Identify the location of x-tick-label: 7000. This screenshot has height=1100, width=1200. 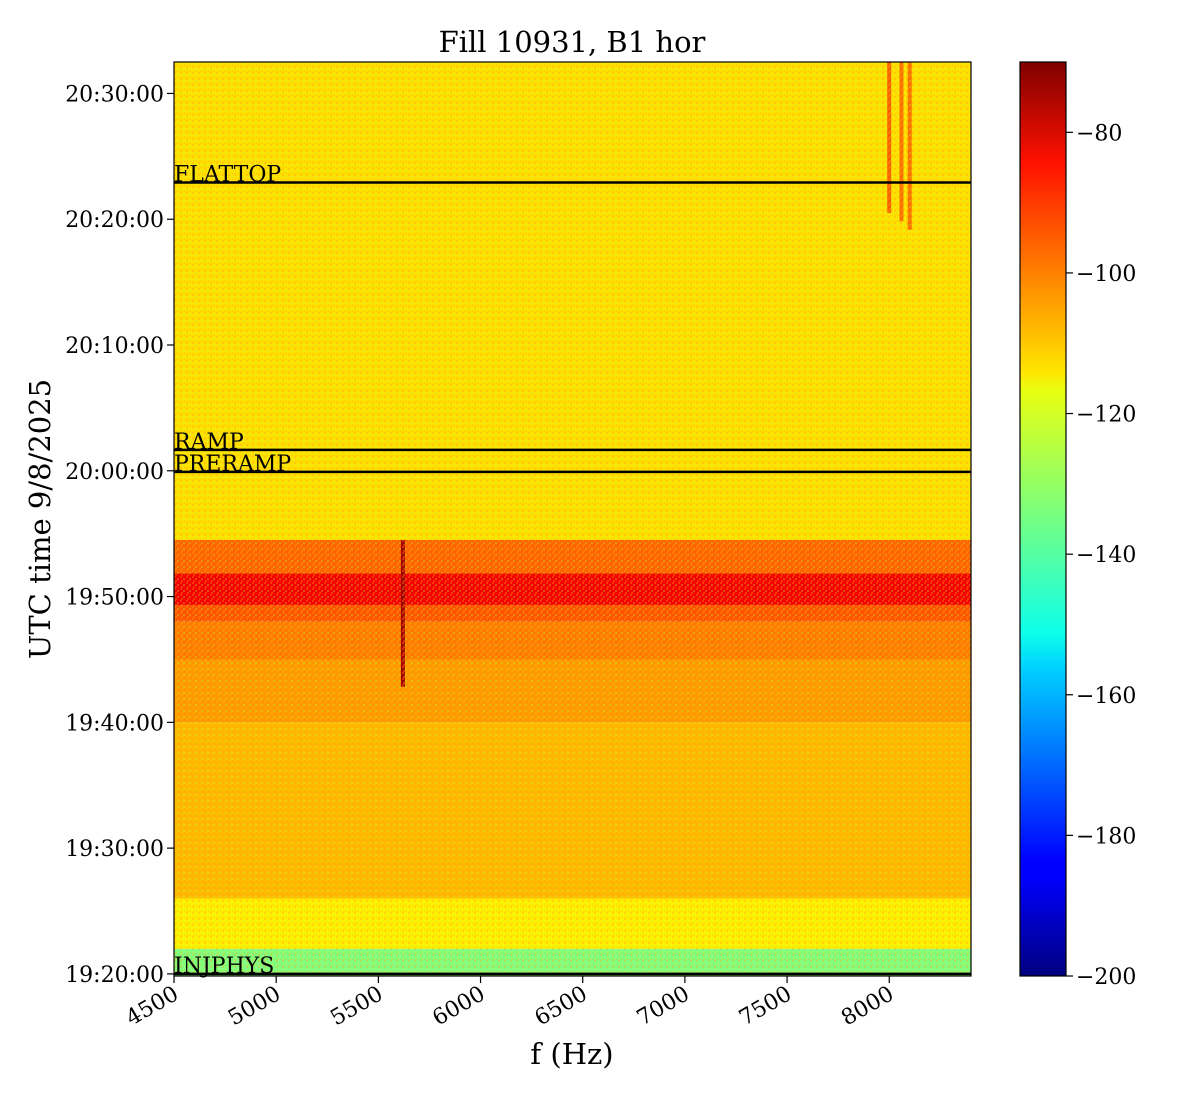
(663, 1007).